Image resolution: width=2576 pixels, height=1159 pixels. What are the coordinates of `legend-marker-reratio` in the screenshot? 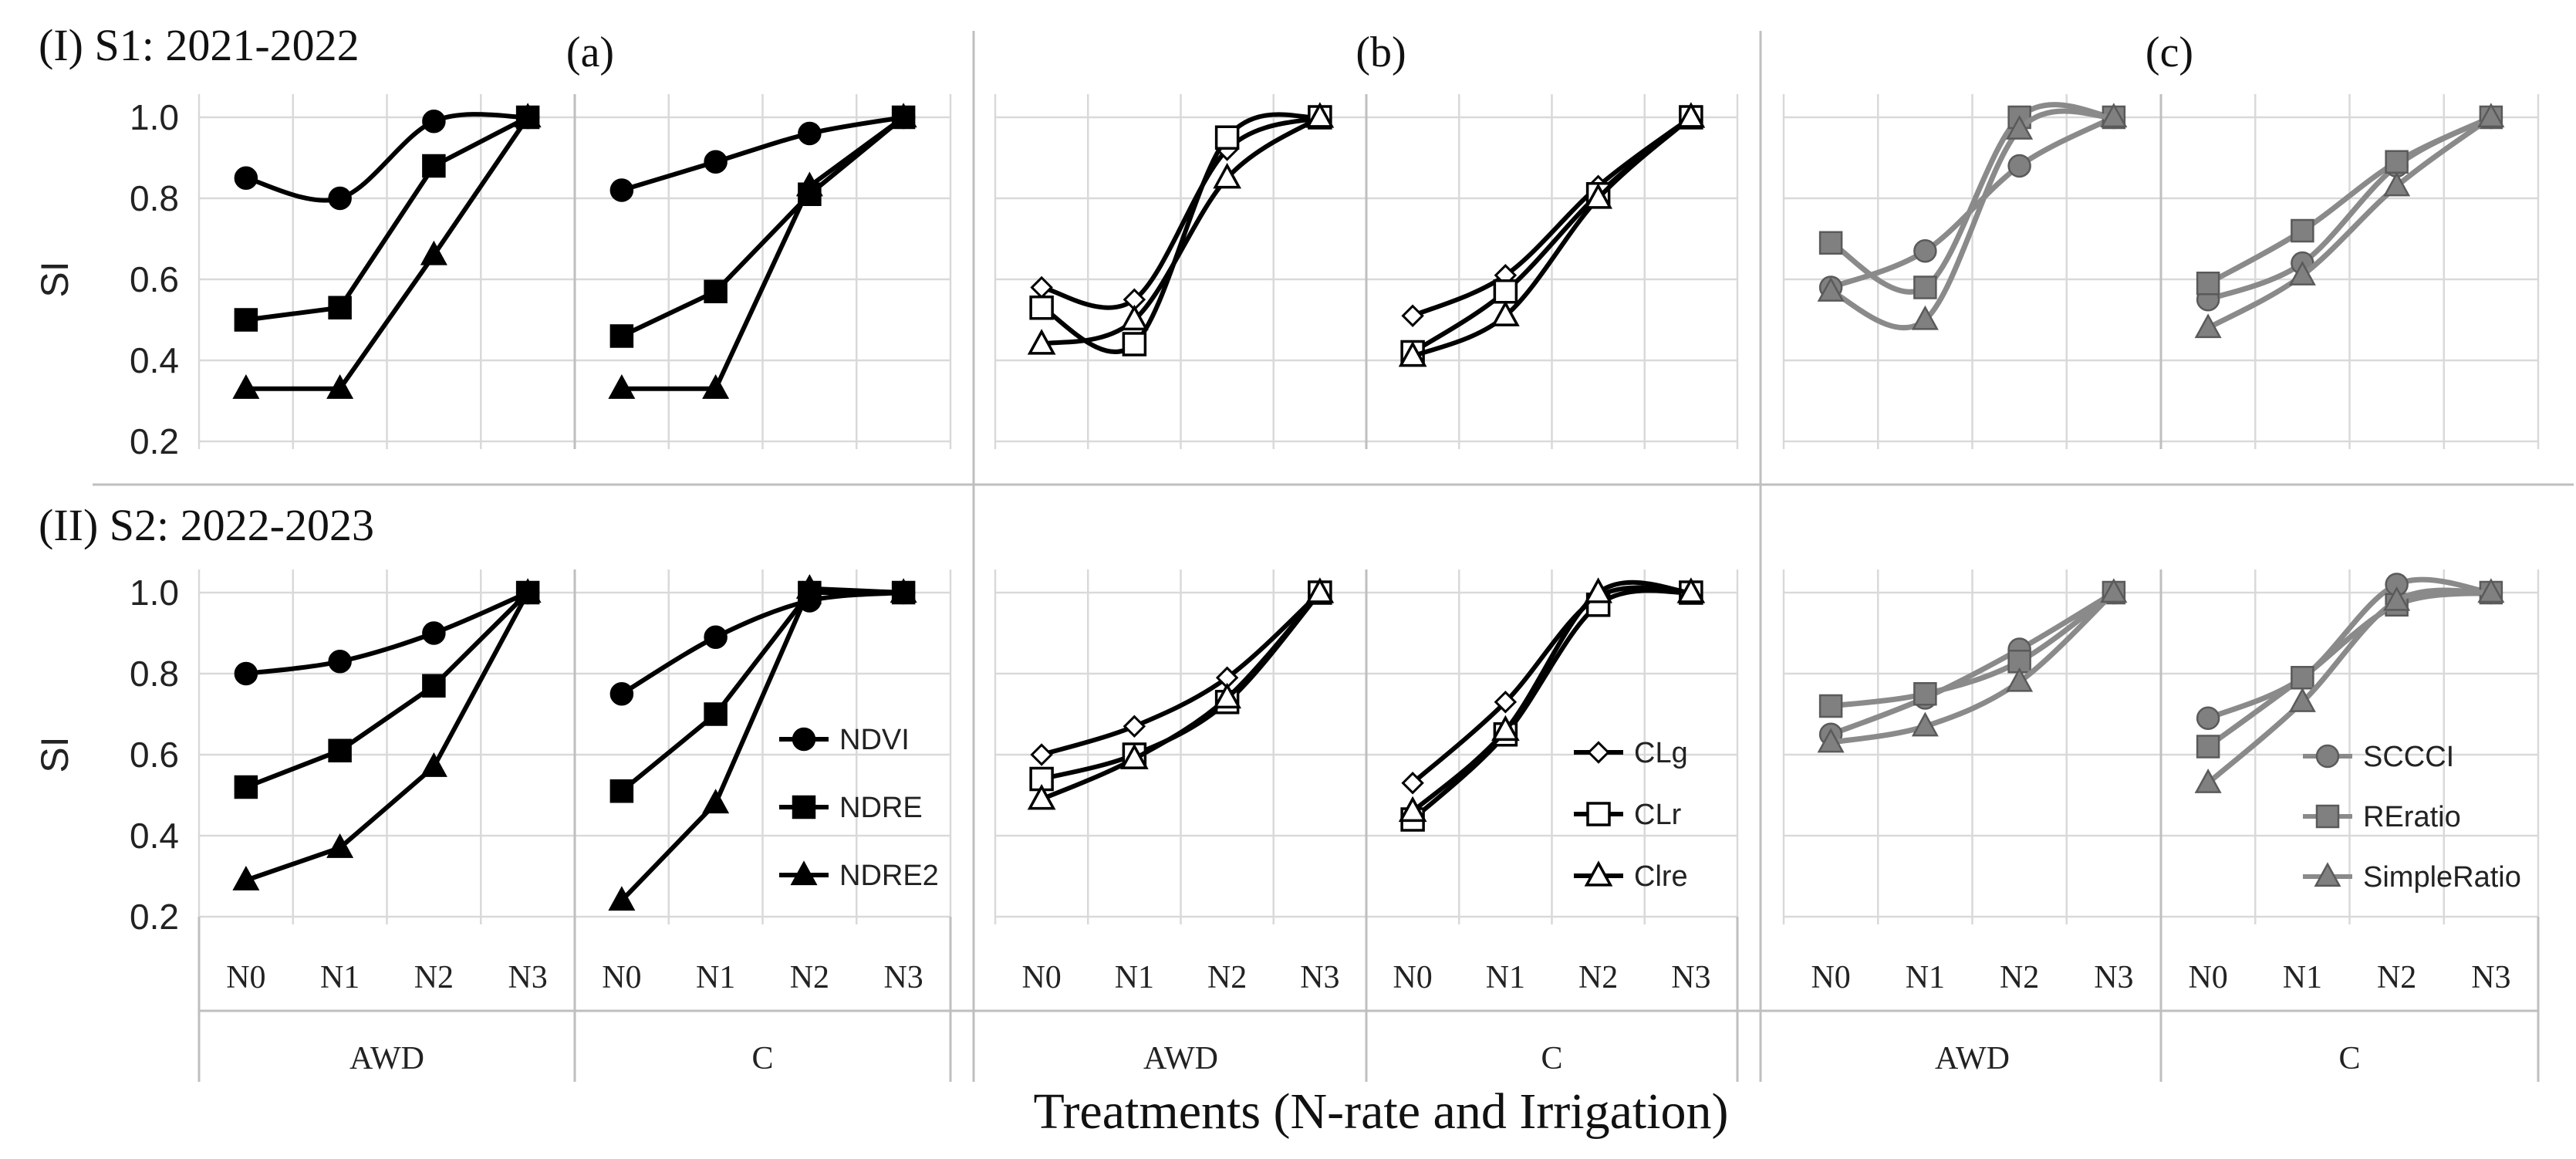 It's located at (2327, 816).